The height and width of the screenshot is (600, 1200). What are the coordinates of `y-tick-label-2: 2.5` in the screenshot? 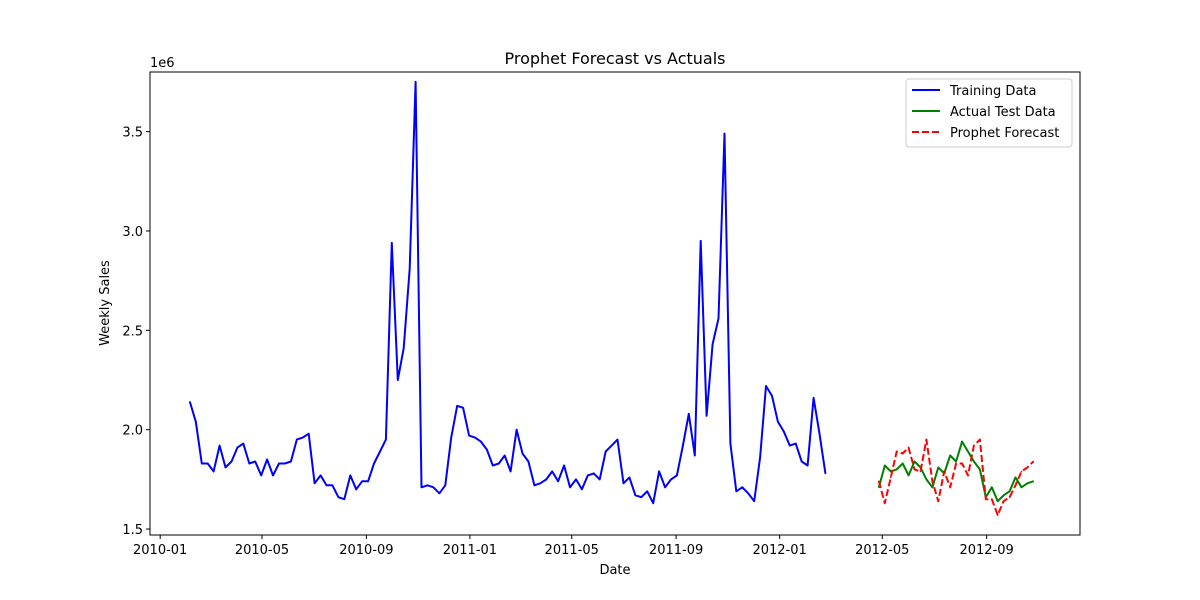 It's located at (132, 331).